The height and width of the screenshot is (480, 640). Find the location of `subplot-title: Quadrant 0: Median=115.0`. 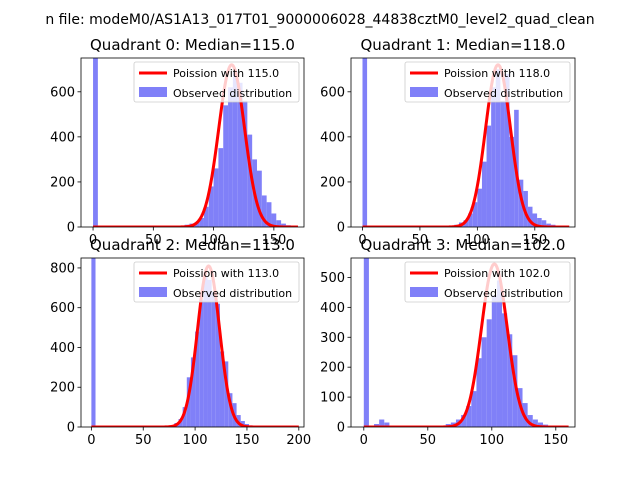

subplot-title: Quadrant 0: Median=115.0 is located at coordinates (192, 45).